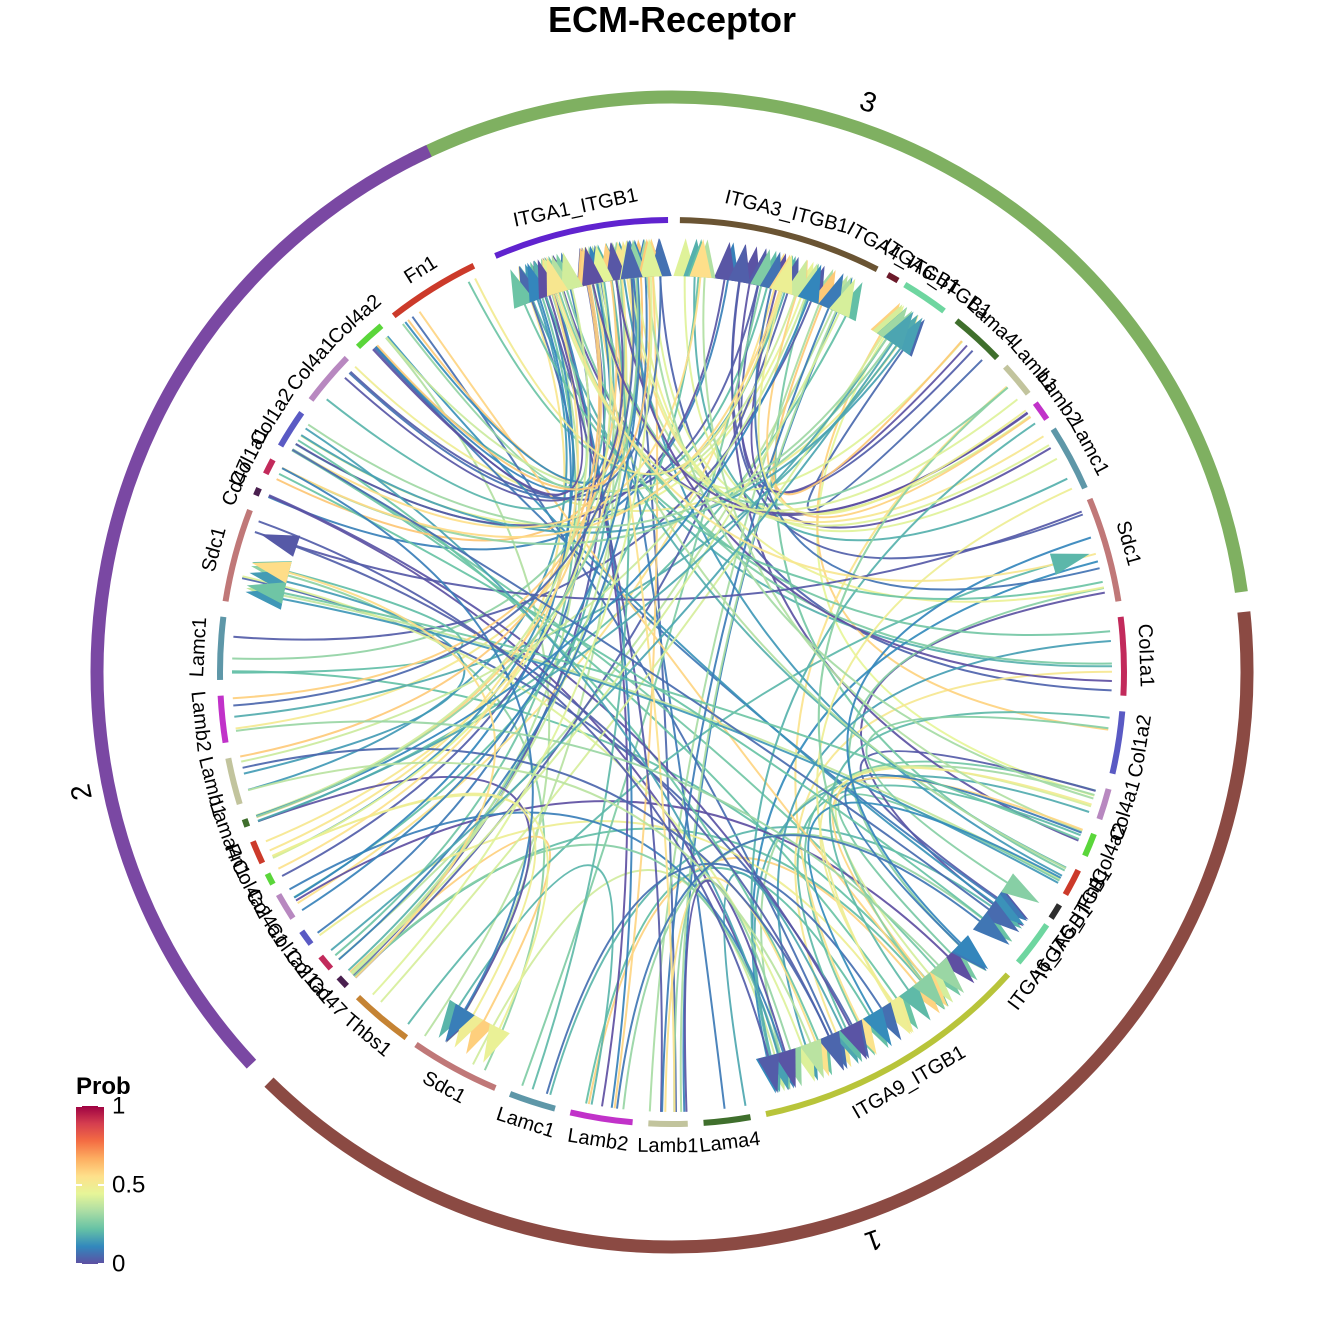  Describe the element at coordinates (787, 212) in the screenshot. I see `sector-label: ITGA3_ITGB1` at that location.